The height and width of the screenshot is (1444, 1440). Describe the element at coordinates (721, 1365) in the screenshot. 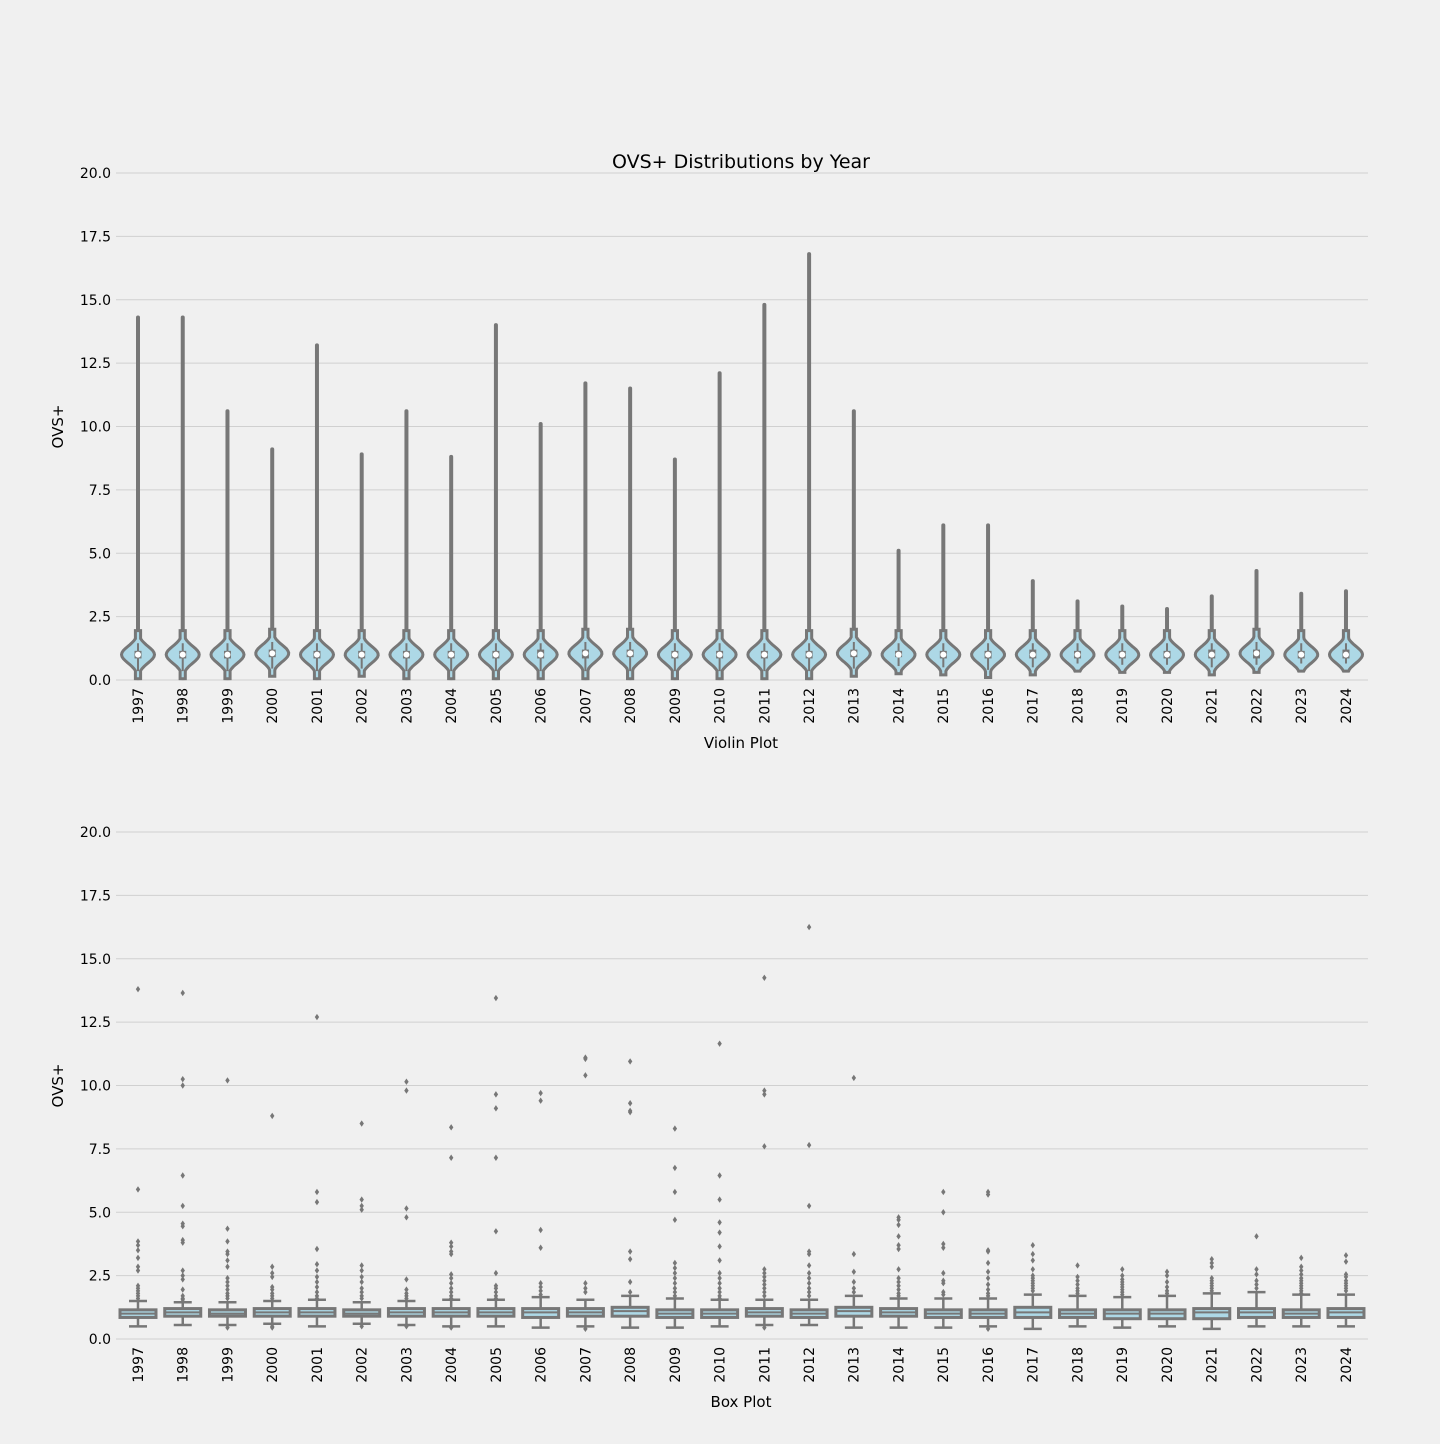

I see `x-tick-label: 2010` at that location.